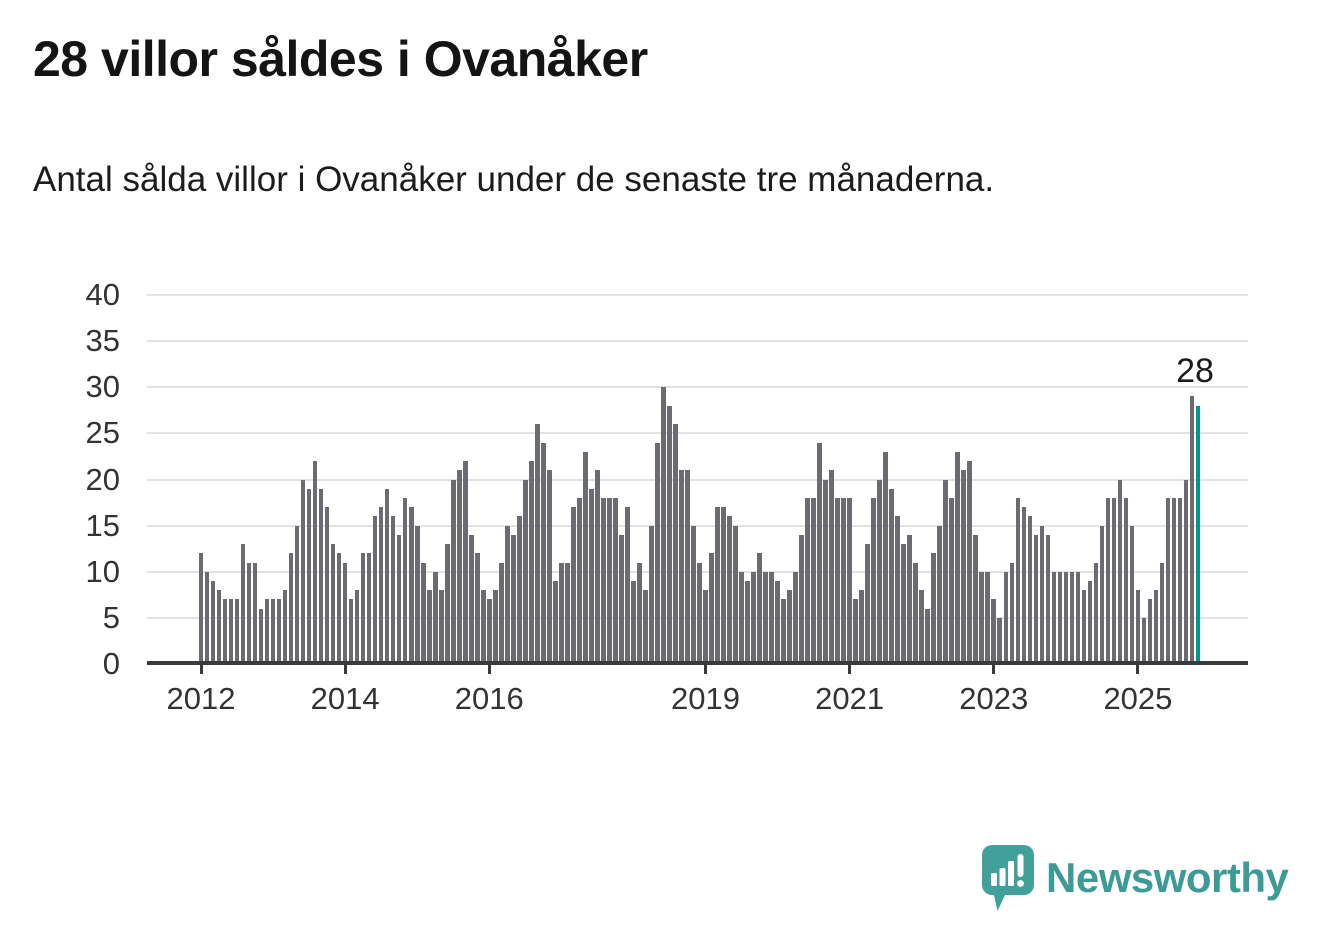 This screenshot has width=1322, height=939. What do you see at coordinates (994, 669) in the screenshot?
I see `x-axis-tick-2023` at bounding box center [994, 669].